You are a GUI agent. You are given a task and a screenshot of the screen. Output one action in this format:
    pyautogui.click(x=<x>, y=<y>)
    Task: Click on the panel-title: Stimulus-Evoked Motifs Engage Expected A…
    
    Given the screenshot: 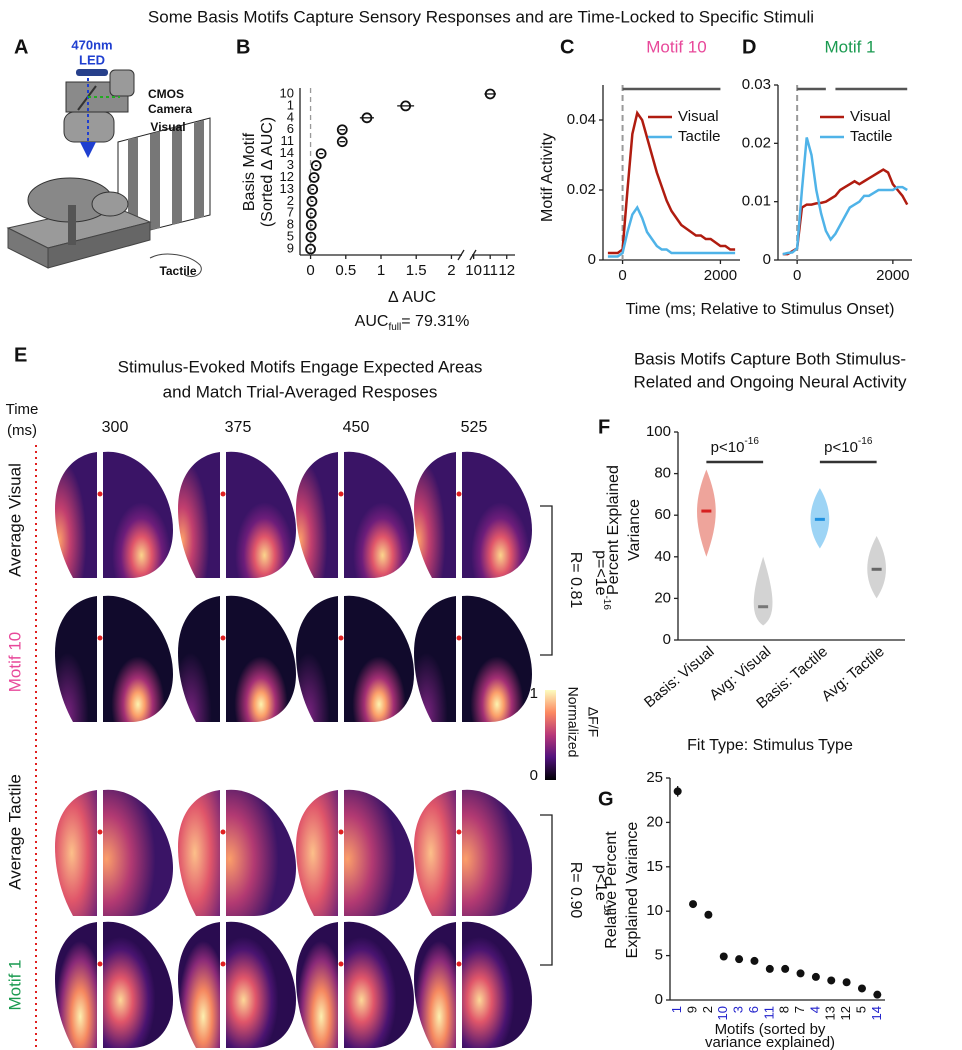 What is the action you would take?
    pyautogui.click(x=300, y=366)
    